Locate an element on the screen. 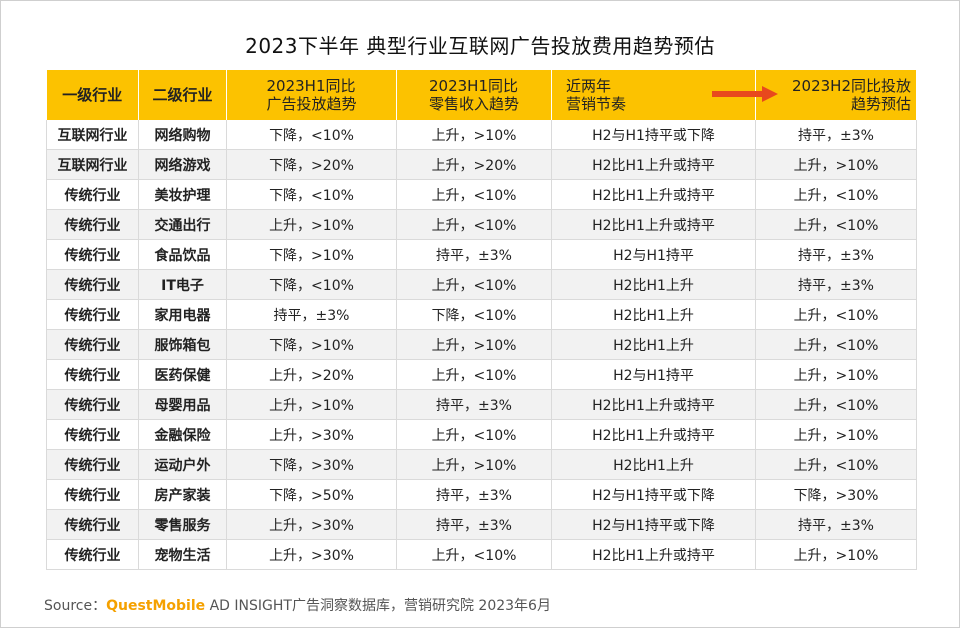 The image size is (960, 628). header-h1-retail-trend-line2: 零售收入趋势 is located at coordinates (473, 104).